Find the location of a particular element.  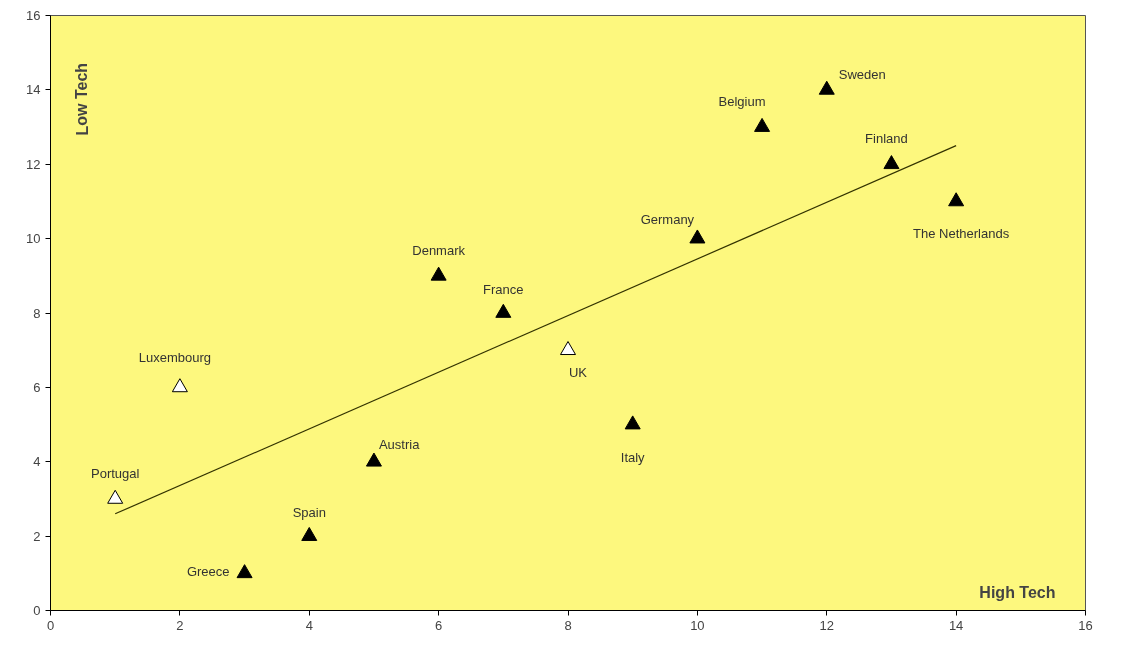

x-tick-label: 10 is located at coordinates (697, 625).